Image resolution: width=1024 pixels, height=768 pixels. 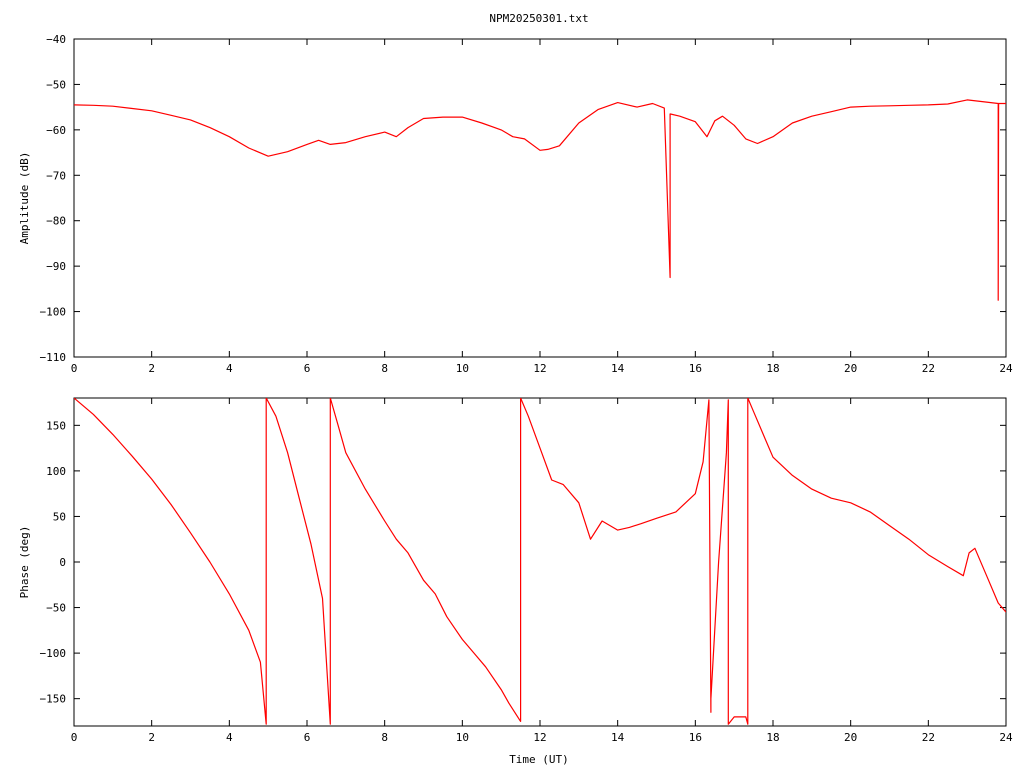 What do you see at coordinates (618, 737) in the screenshot?
I see `phase-xtick-label: 14` at bounding box center [618, 737].